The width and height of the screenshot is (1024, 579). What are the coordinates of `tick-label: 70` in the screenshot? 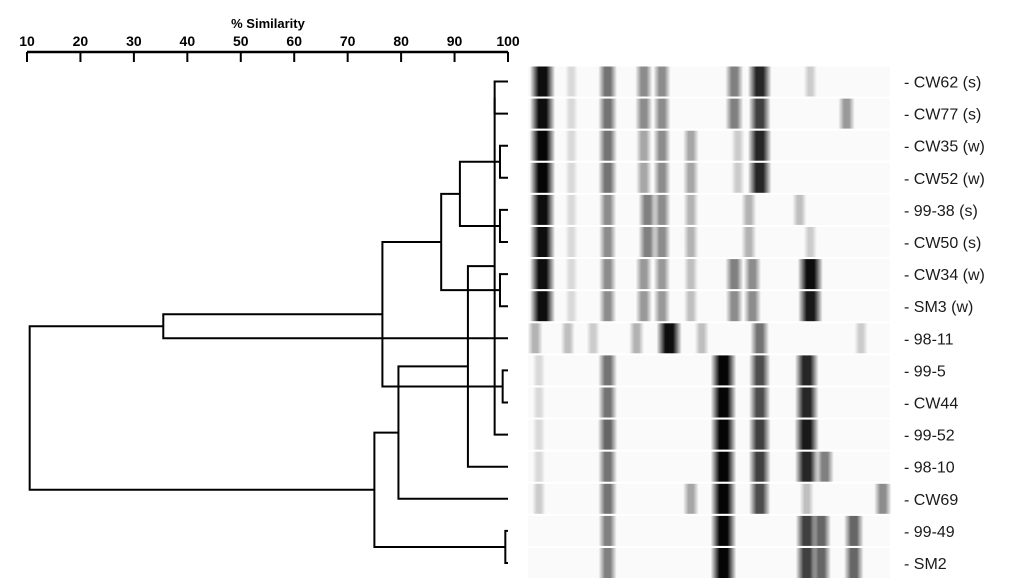 It's located at (348, 41).